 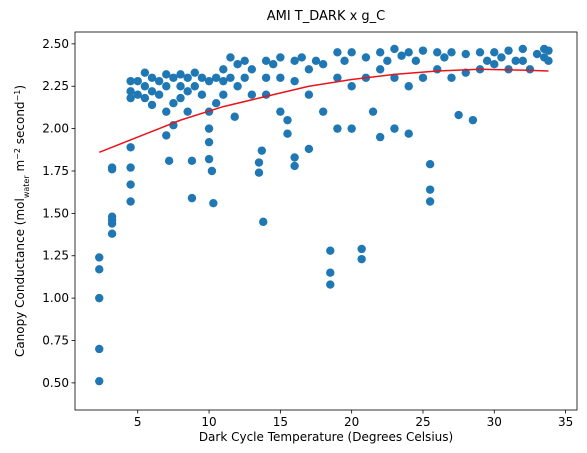 I want to click on y-tick-label: 1.25, so click(x=55, y=256).